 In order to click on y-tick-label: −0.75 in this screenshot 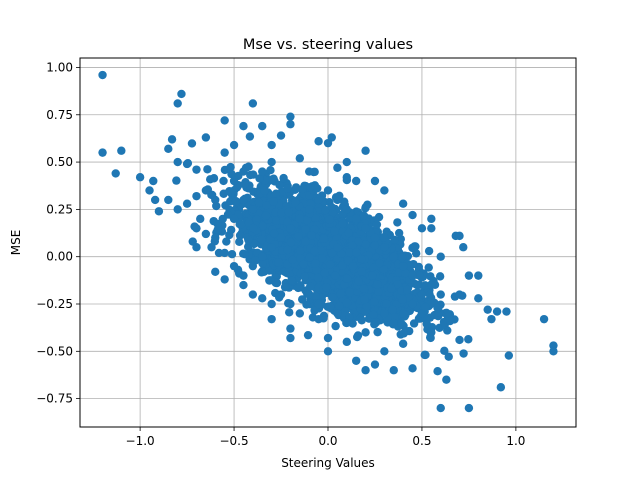, I will do `click(54, 399)`.